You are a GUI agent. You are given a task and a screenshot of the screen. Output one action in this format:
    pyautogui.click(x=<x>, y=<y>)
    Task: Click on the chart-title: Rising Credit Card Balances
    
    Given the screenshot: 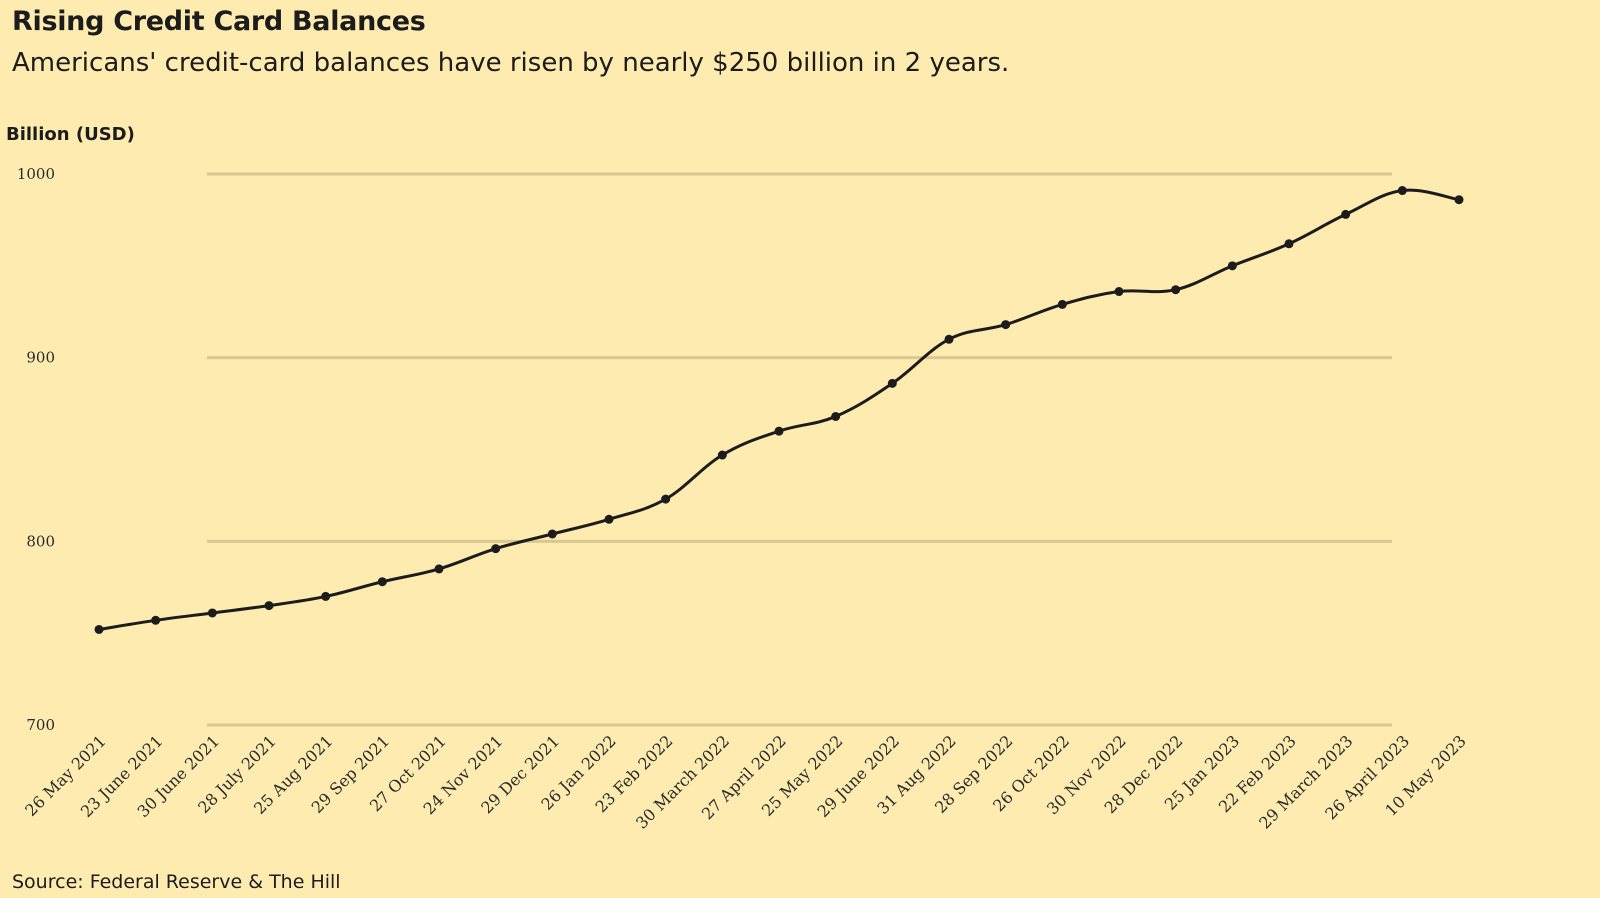 What is the action you would take?
    pyautogui.click(x=219, y=21)
    